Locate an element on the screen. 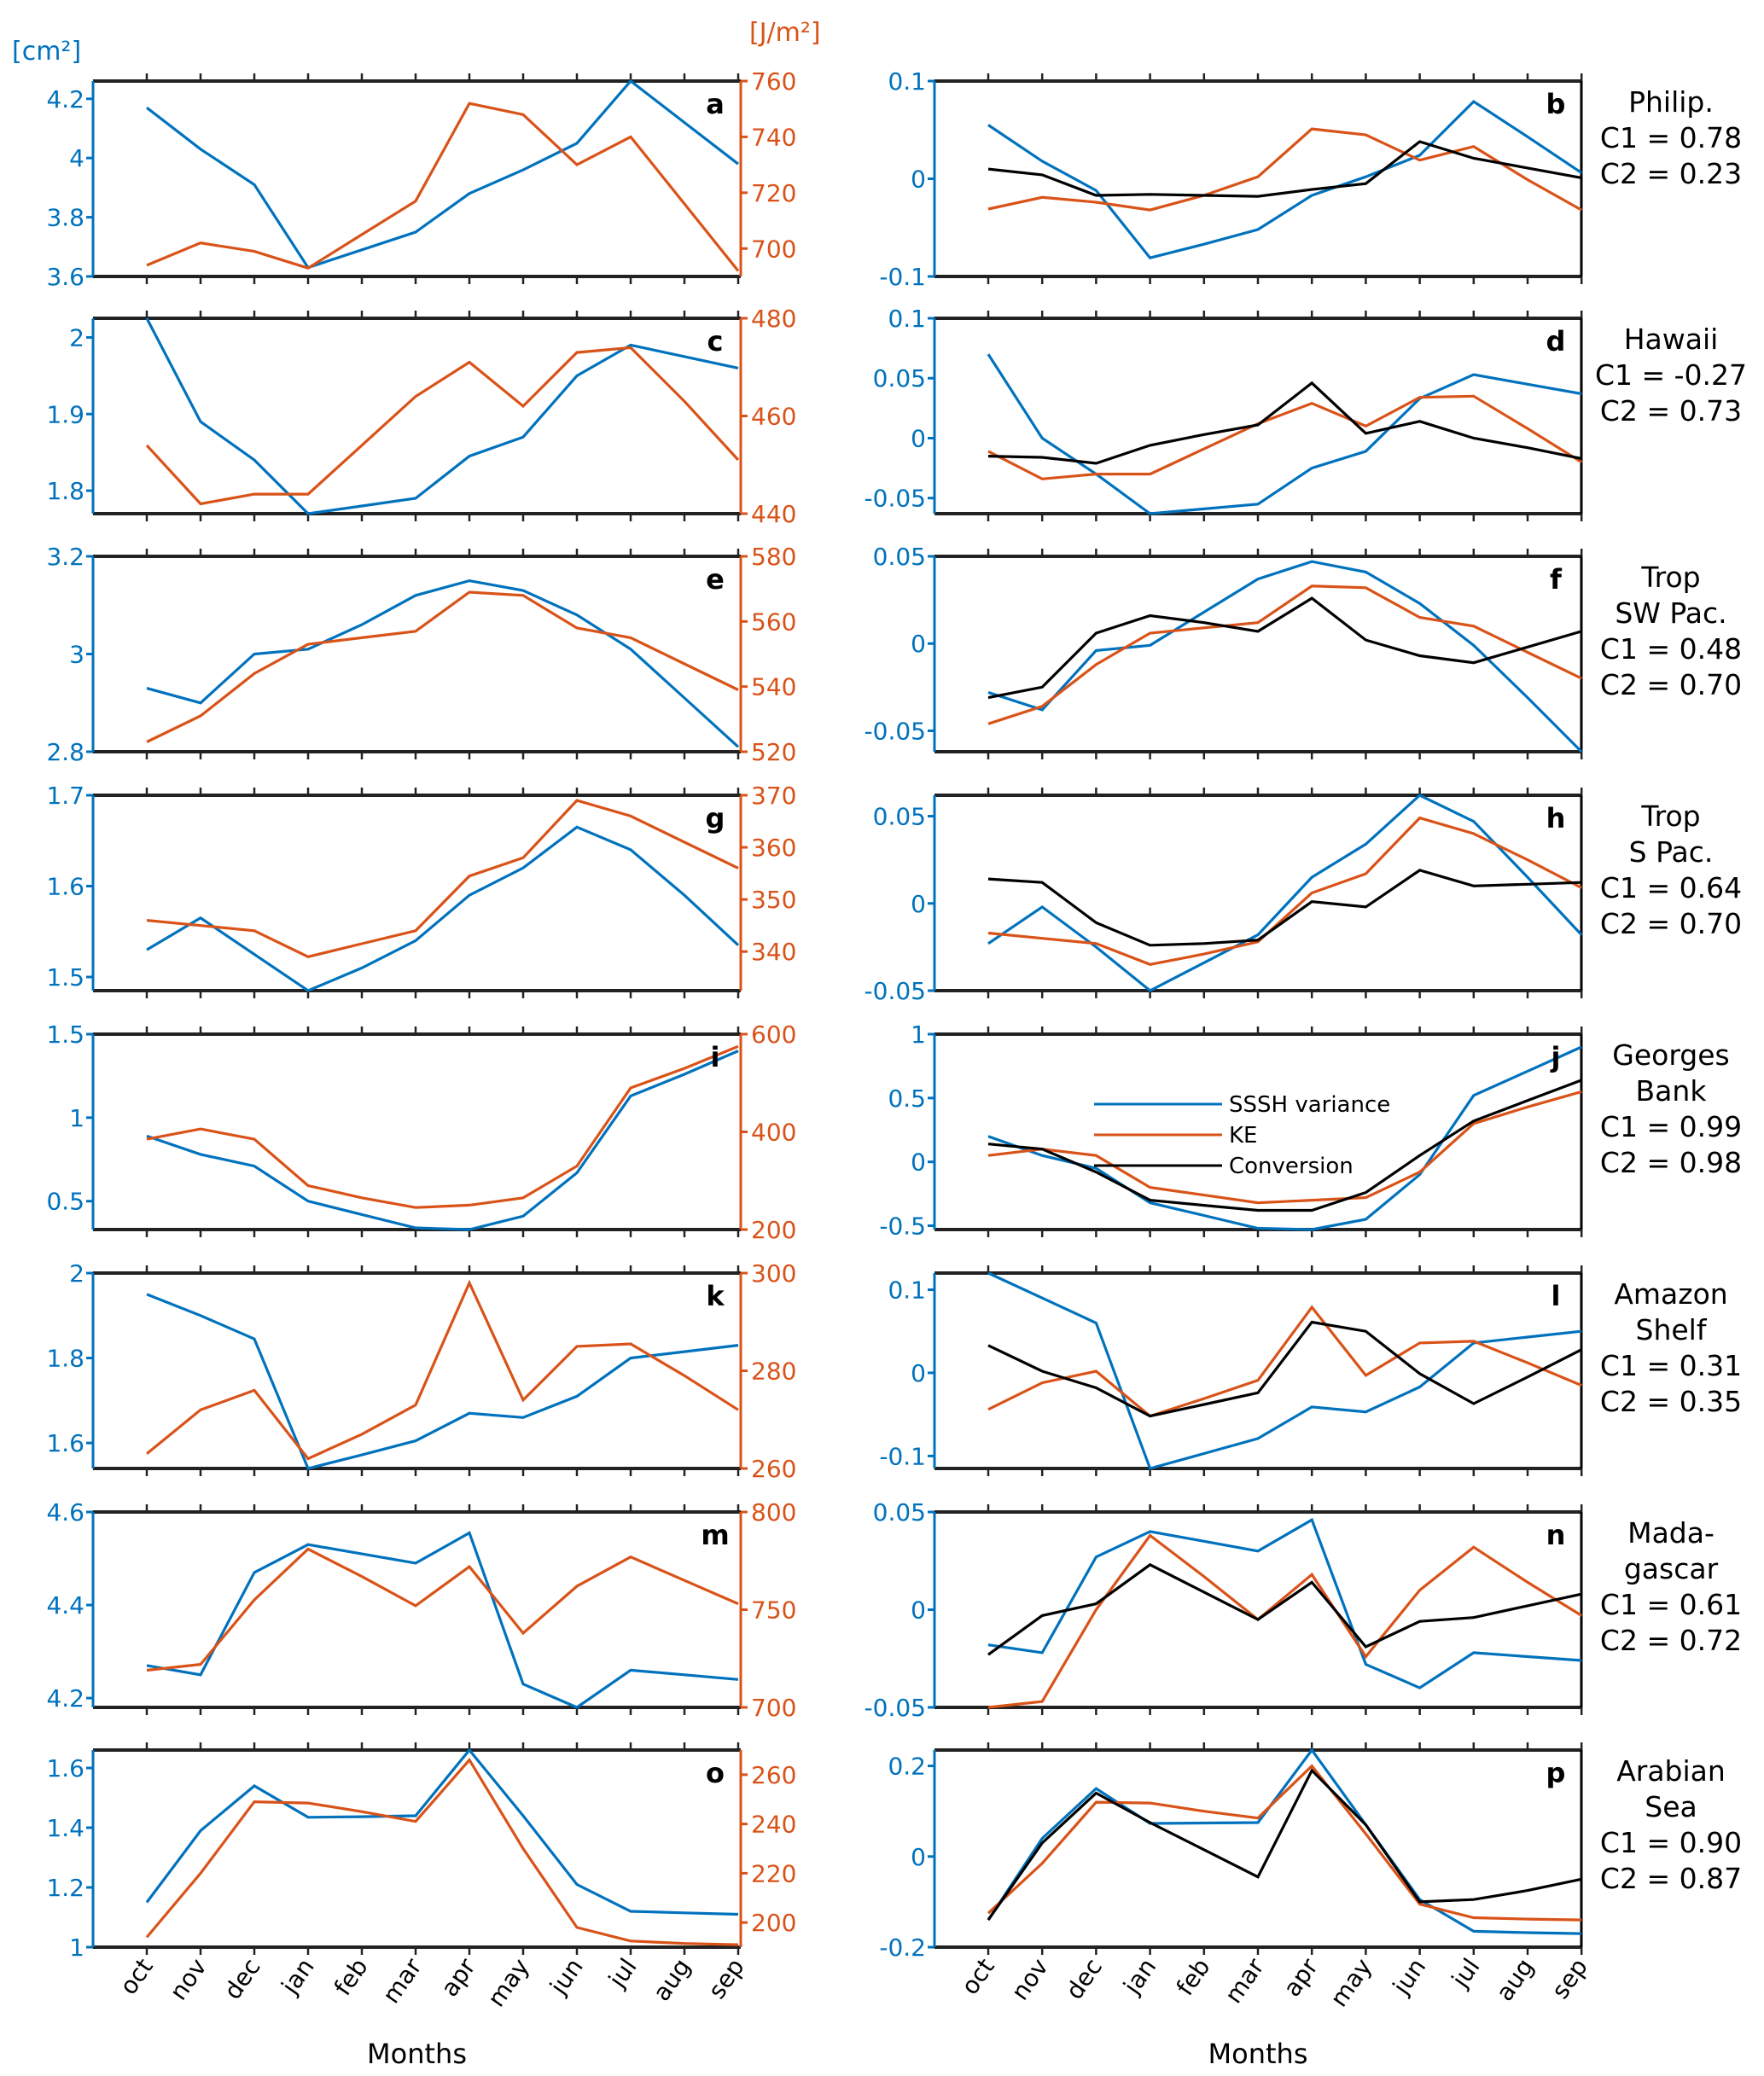  y-tick-label-right: 480 is located at coordinates (774, 319).